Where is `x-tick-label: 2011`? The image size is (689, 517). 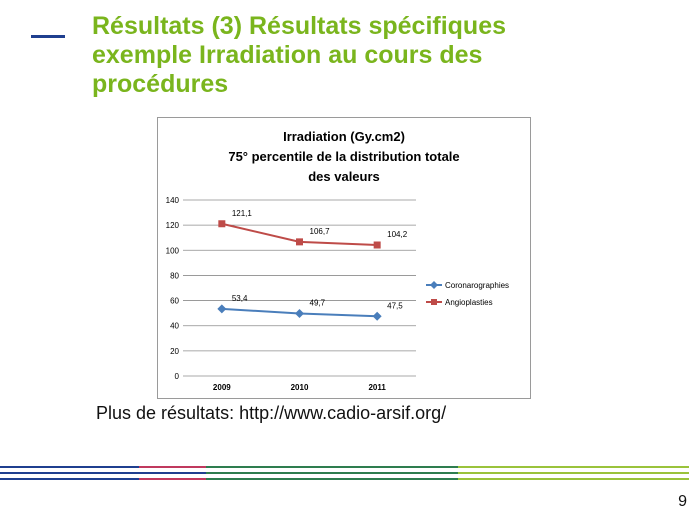
x-tick-label: 2011 is located at coordinates (377, 387).